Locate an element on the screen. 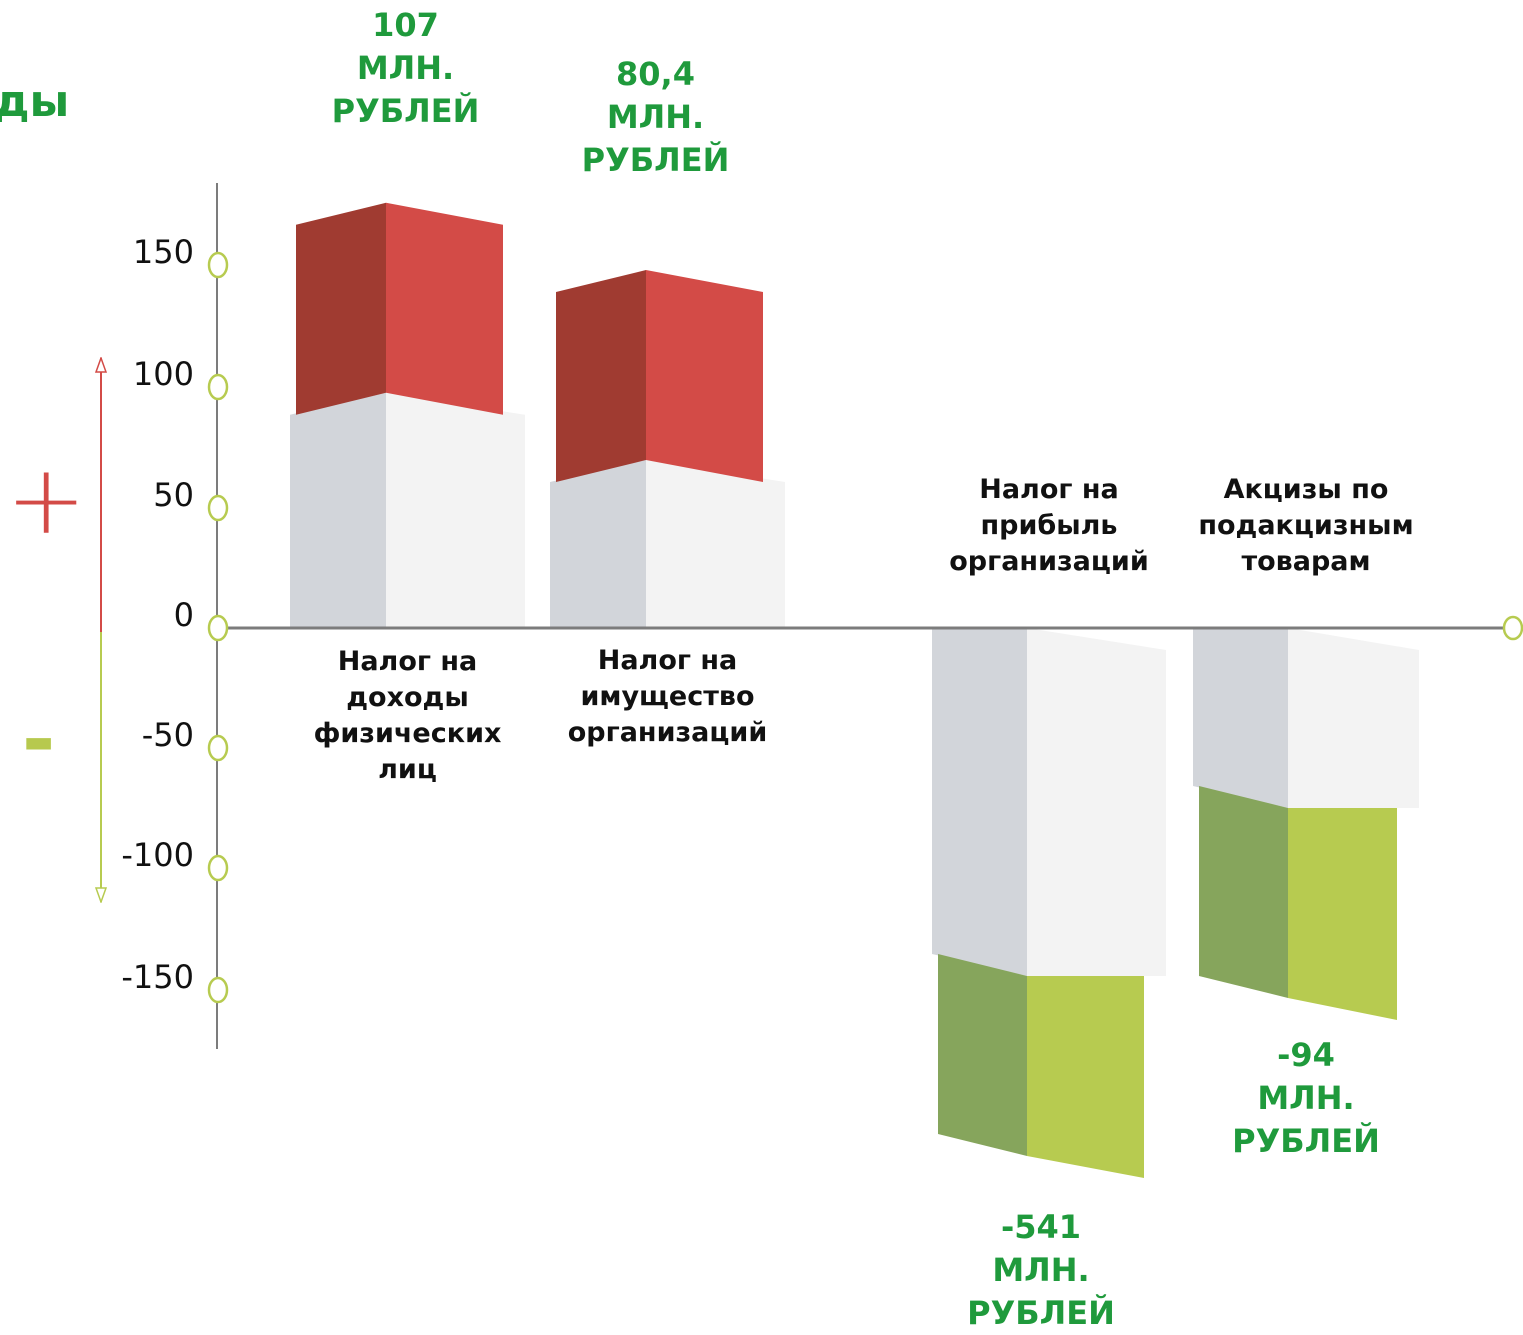  category-label-line: товарам is located at coordinates (1306, 561).